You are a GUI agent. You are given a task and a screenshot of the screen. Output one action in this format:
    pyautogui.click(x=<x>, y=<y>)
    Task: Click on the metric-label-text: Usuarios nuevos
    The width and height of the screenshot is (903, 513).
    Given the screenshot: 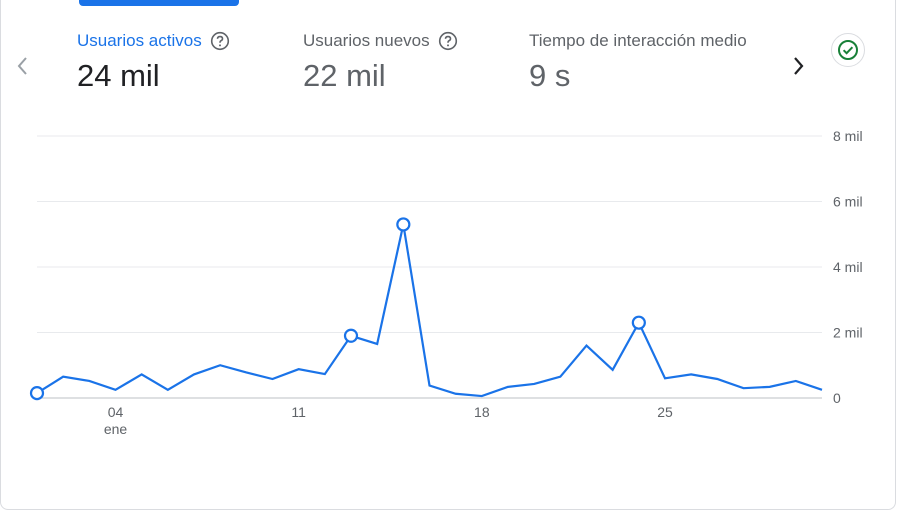 What is the action you would take?
    pyautogui.click(x=366, y=40)
    